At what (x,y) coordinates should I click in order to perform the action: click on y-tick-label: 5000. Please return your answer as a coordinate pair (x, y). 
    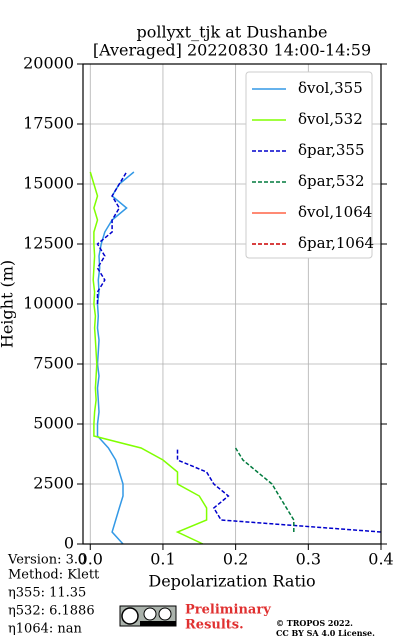
    Looking at the image, I should click on (53, 423).